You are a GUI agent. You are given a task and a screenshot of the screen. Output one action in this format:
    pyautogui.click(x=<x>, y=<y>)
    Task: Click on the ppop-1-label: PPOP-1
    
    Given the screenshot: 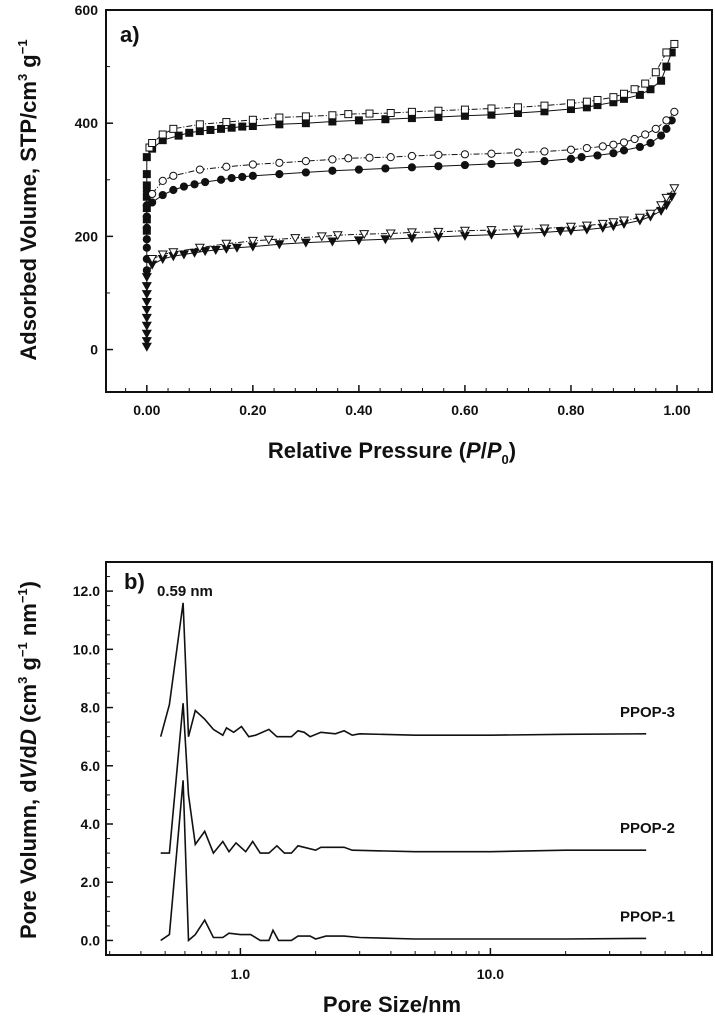 What is the action you would take?
    pyautogui.click(x=647, y=916)
    